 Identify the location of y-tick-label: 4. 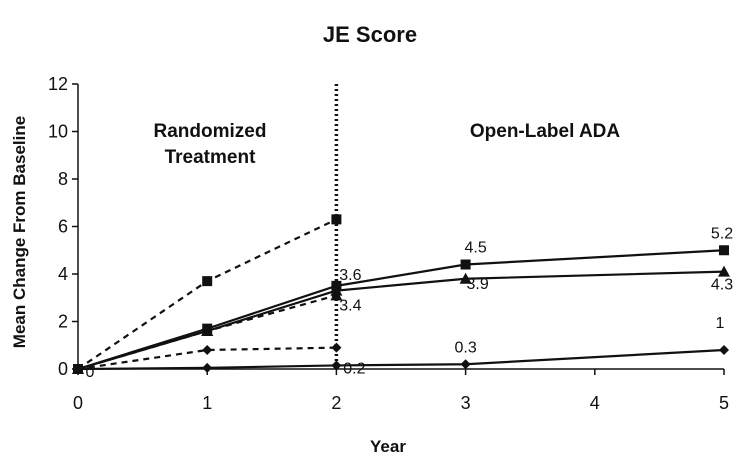
(63, 274).